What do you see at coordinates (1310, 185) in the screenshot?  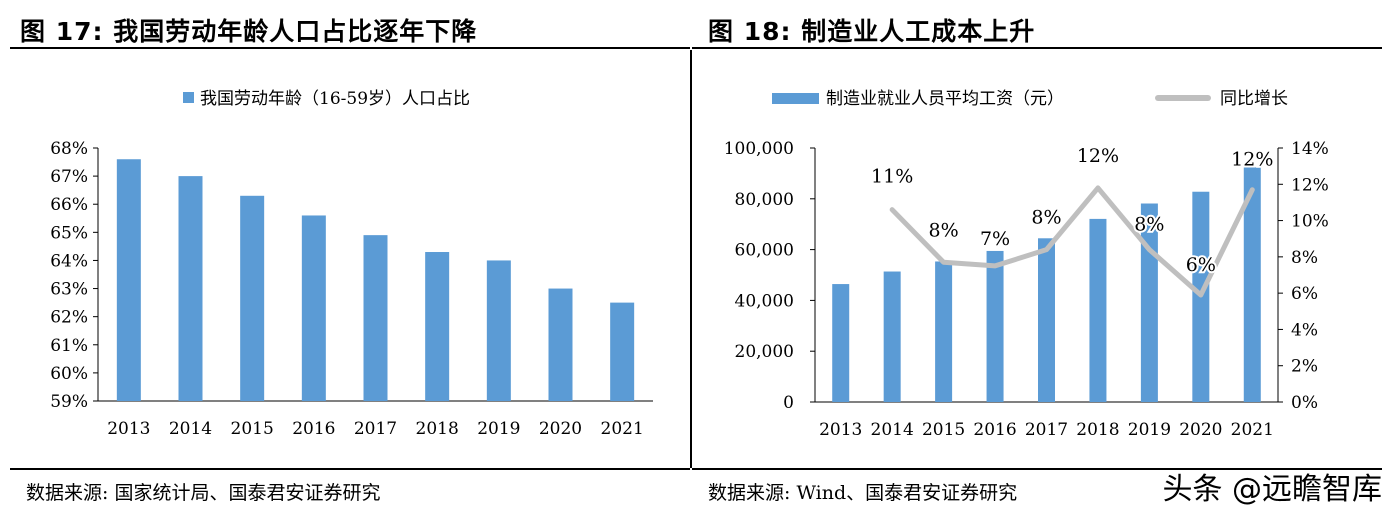 I see `y-right-tick-label: 12%` at bounding box center [1310, 185].